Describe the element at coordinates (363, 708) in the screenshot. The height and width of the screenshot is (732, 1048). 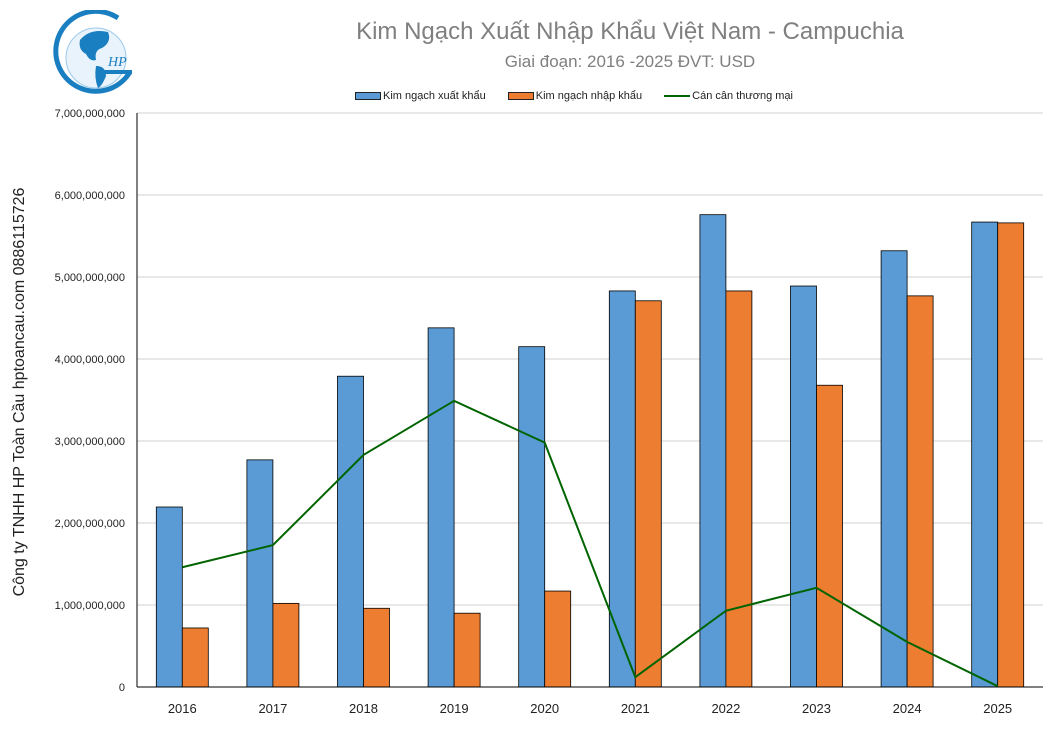
I see `x-tick-label: 2018` at that location.